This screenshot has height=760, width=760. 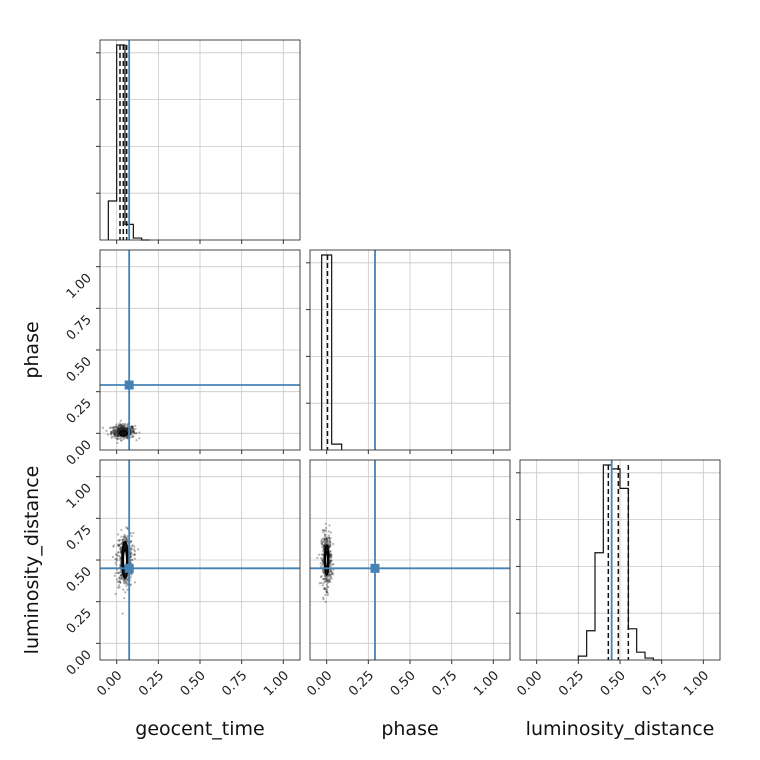 I want to click on density-core, so click(x=123, y=433).